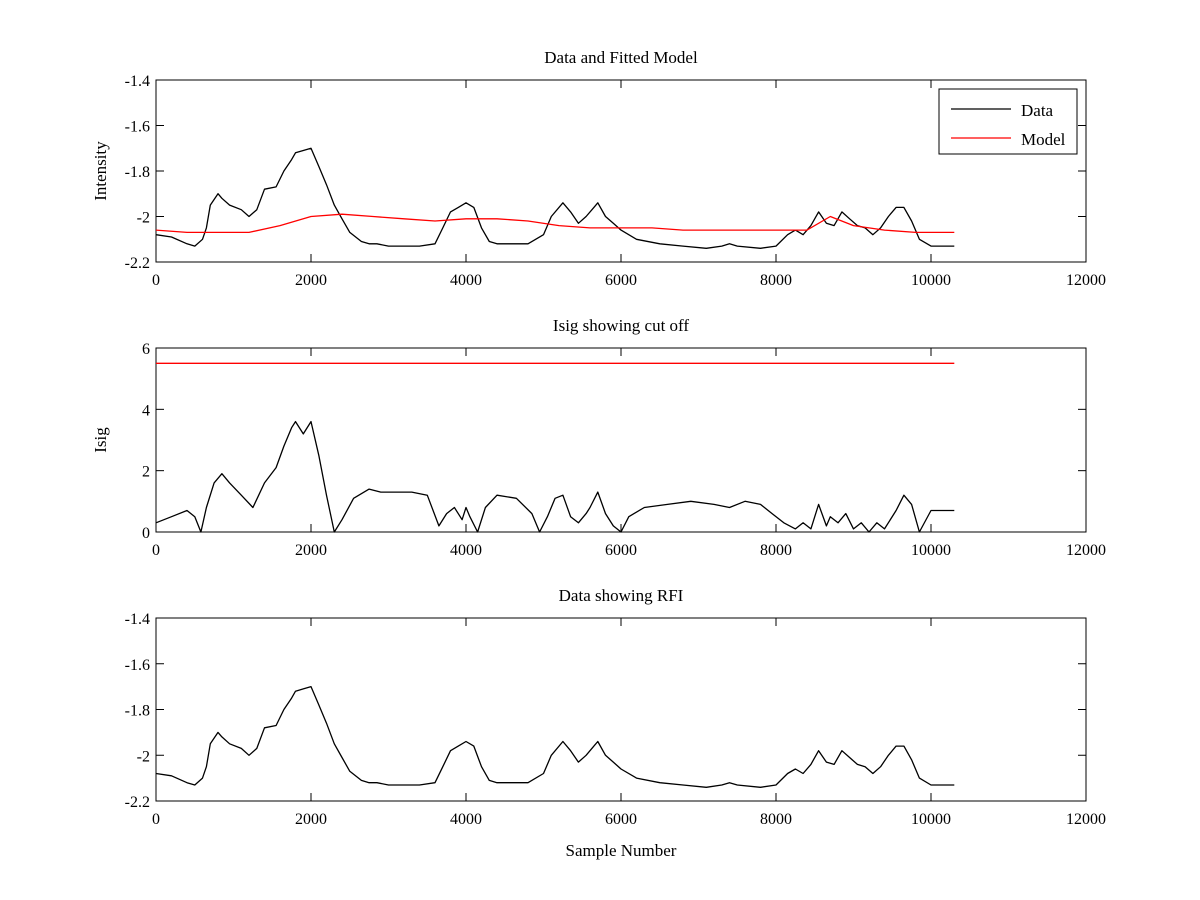  What do you see at coordinates (146, 410) in the screenshot?
I see `y-tick-label: 4` at bounding box center [146, 410].